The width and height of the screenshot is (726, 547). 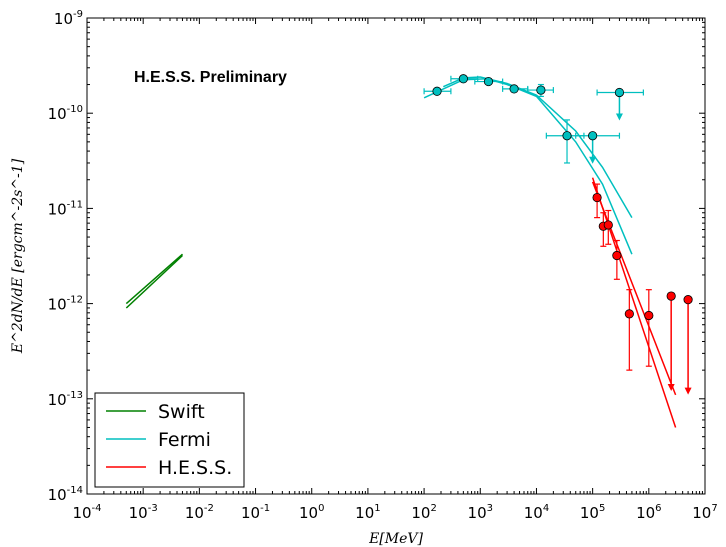 I want to click on x-tick-exponent: 2, so click(x=433, y=508).